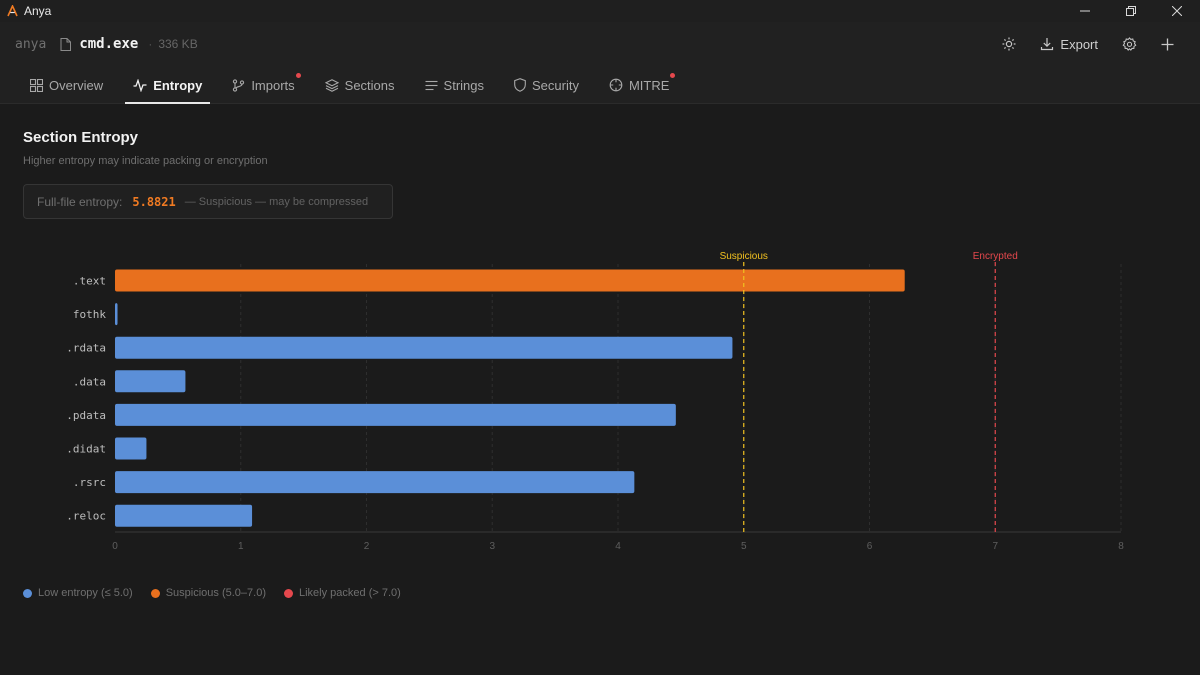  Describe the element at coordinates (86, 449) in the screenshot. I see `section-label: .didat` at that location.